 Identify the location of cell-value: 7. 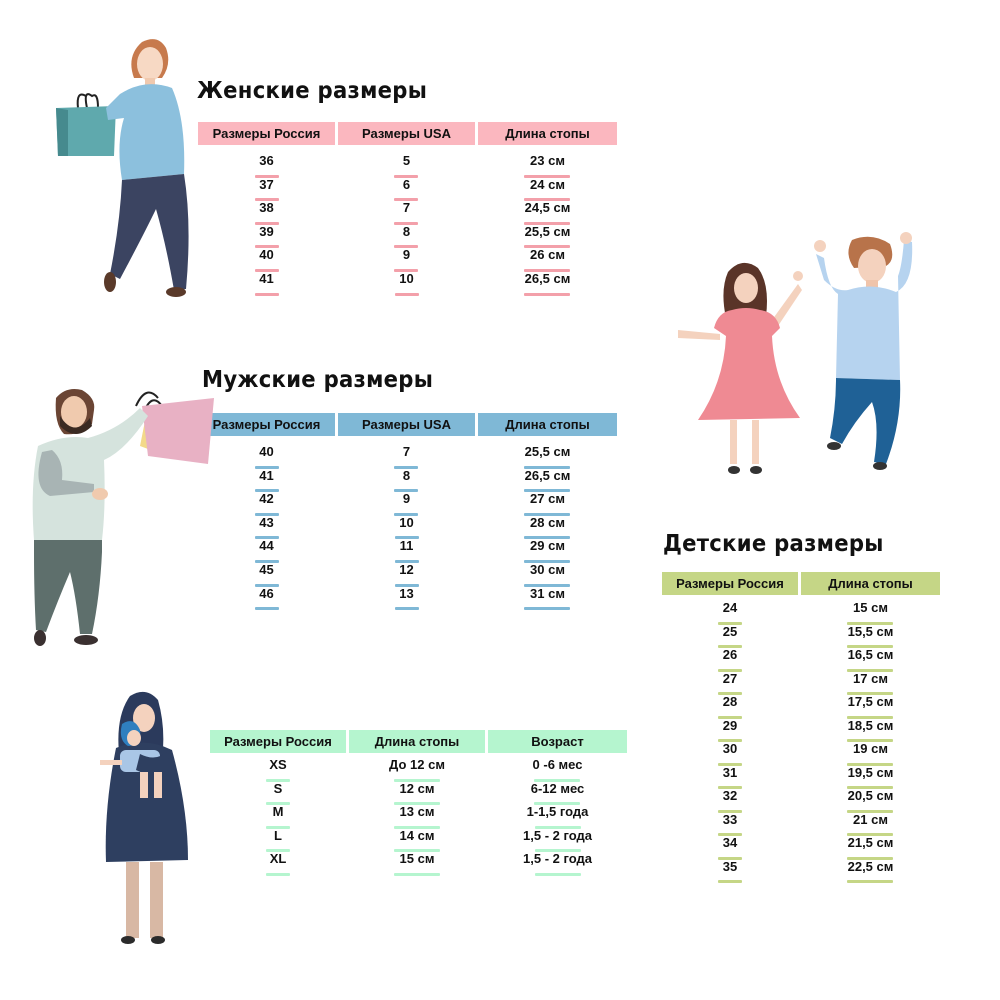
(406, 452).